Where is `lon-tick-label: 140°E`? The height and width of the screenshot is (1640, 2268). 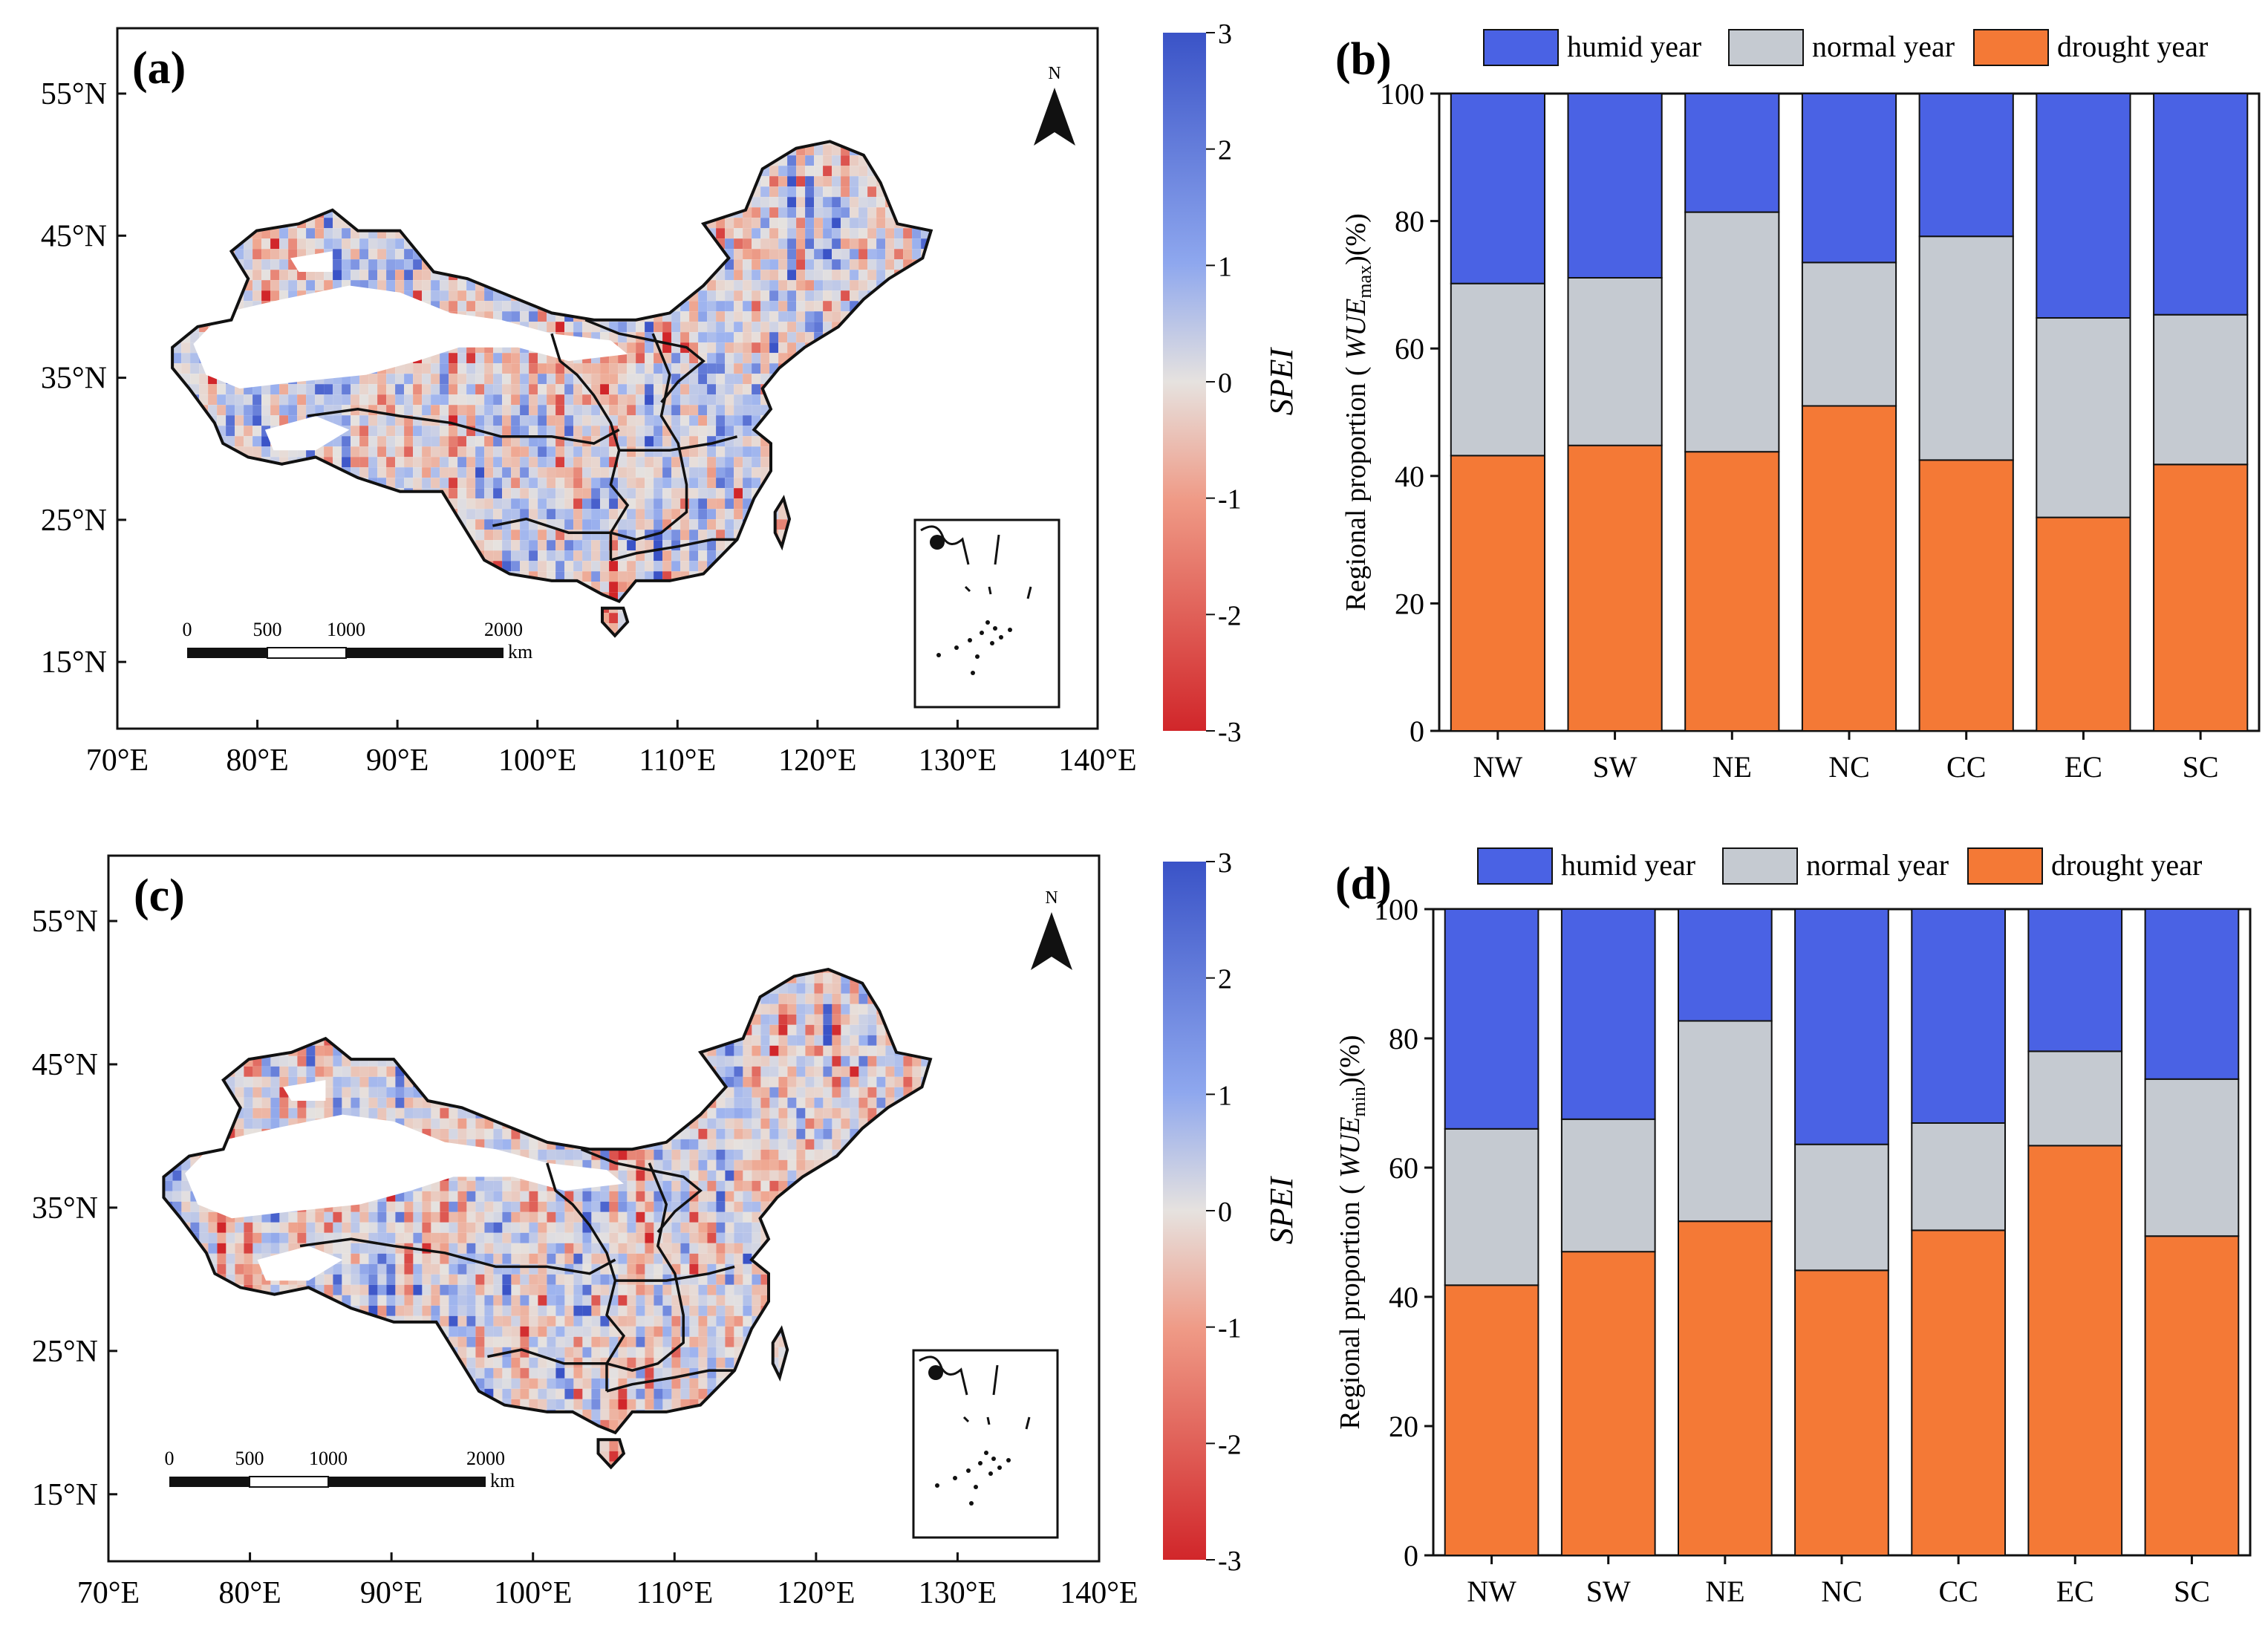
lon-tick-label: 140°E is located at coordinates (1097, 760).